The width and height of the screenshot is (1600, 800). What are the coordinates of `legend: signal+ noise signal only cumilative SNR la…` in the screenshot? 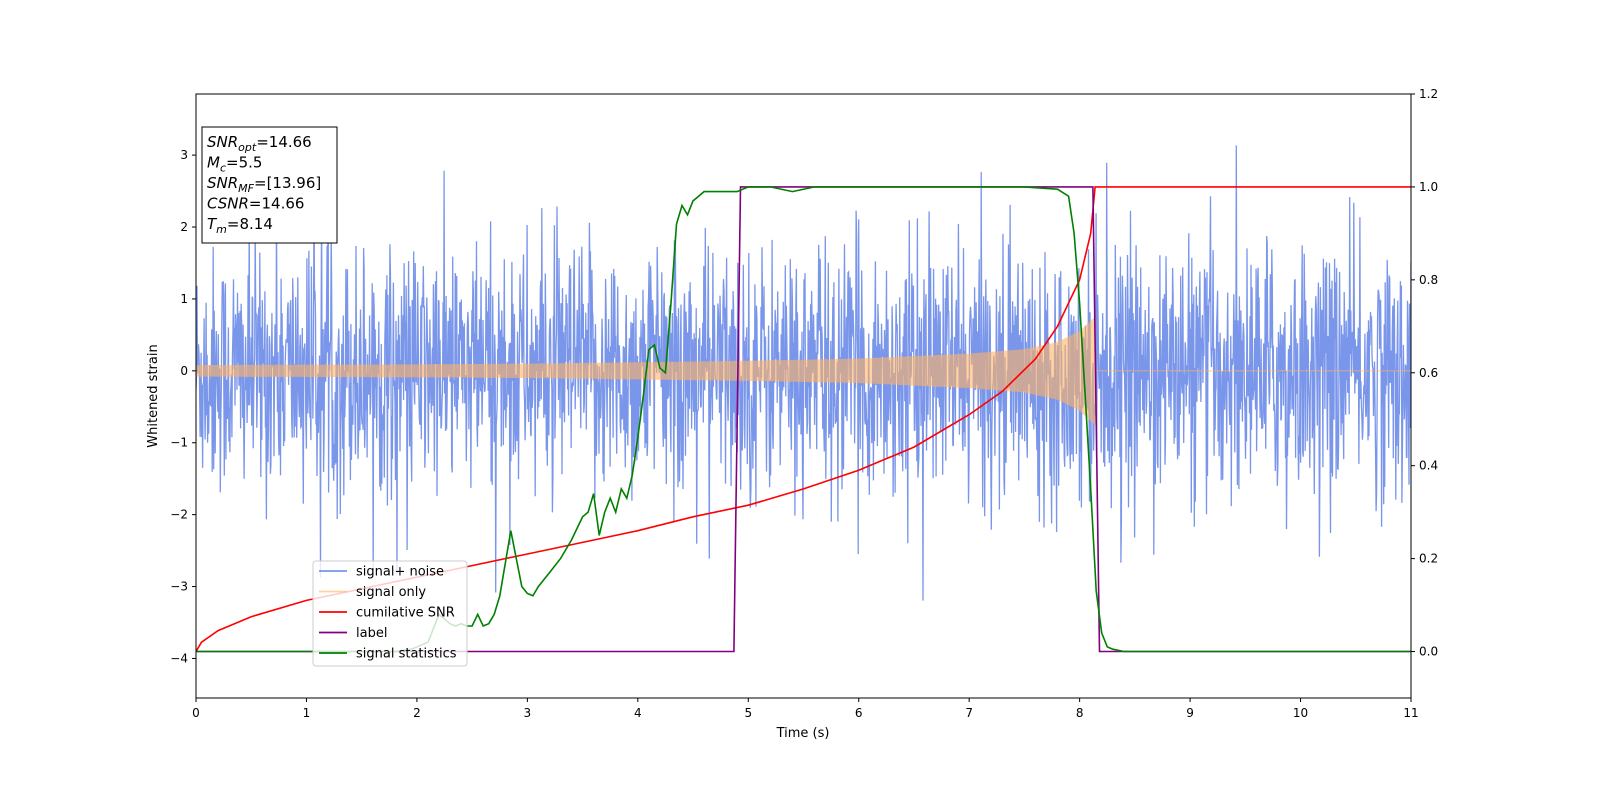 It's located at (390, 613).